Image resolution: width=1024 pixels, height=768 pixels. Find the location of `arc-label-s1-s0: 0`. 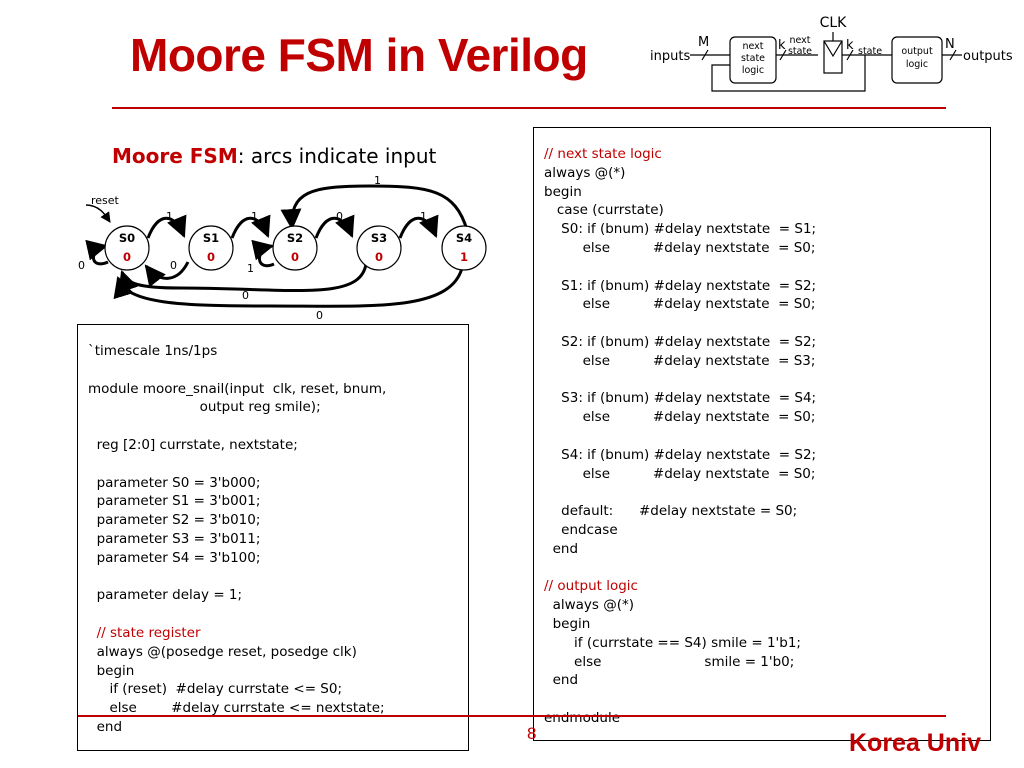

arc-label-s1-s0: 0 is located at coordinates (173, 265).